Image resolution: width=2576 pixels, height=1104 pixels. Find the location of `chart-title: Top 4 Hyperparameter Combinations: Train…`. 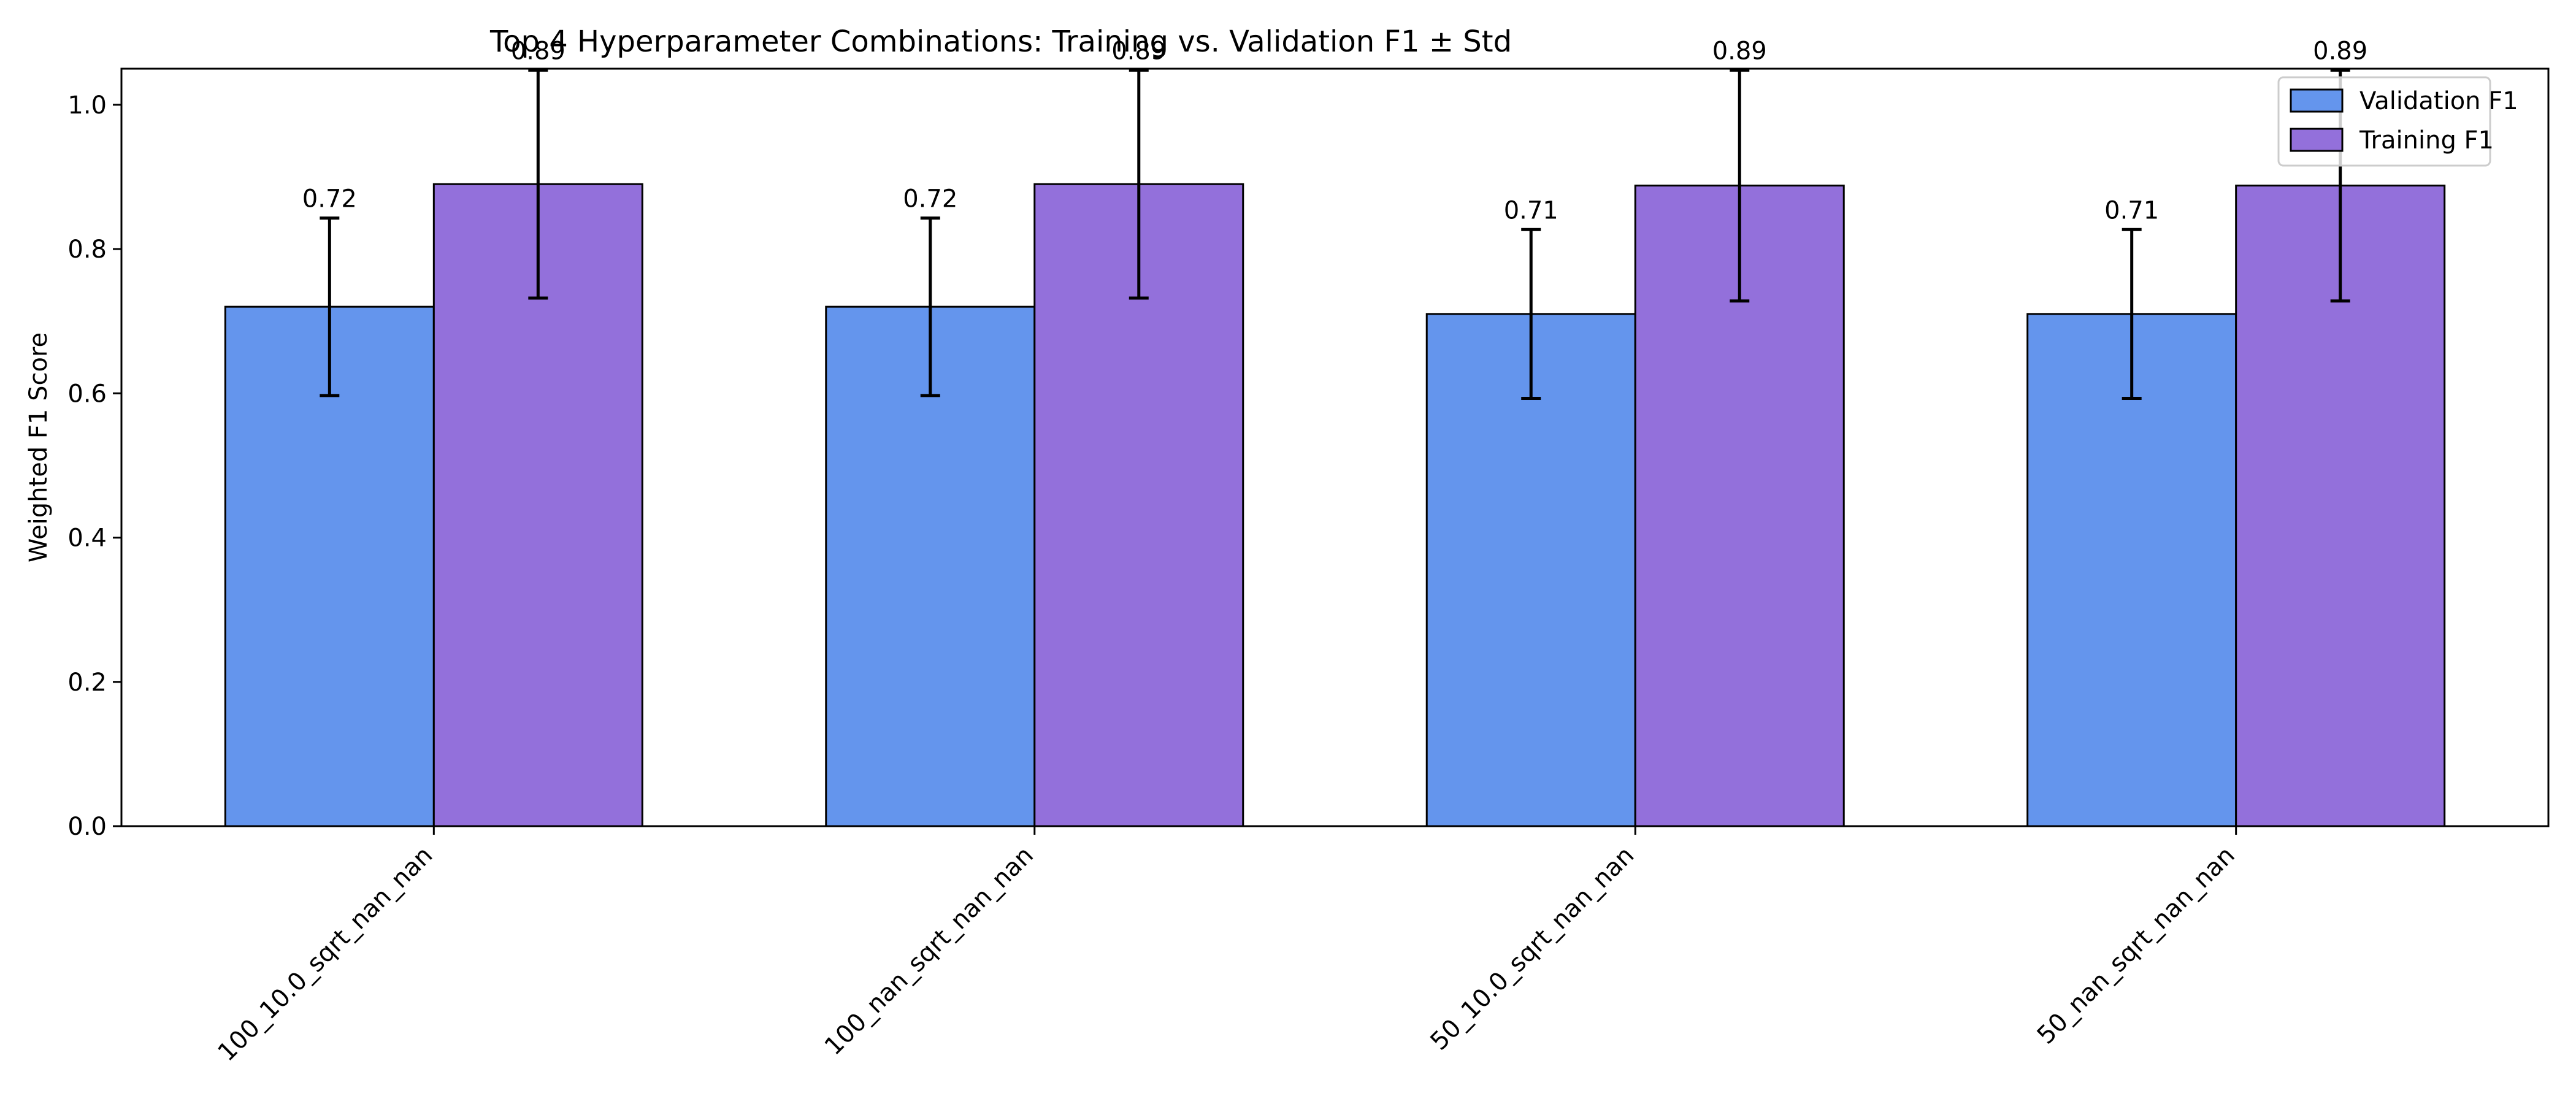

chart-title: Top 4 Hyperparameter Combinations: Train… is located at coordinates (1000, 42).